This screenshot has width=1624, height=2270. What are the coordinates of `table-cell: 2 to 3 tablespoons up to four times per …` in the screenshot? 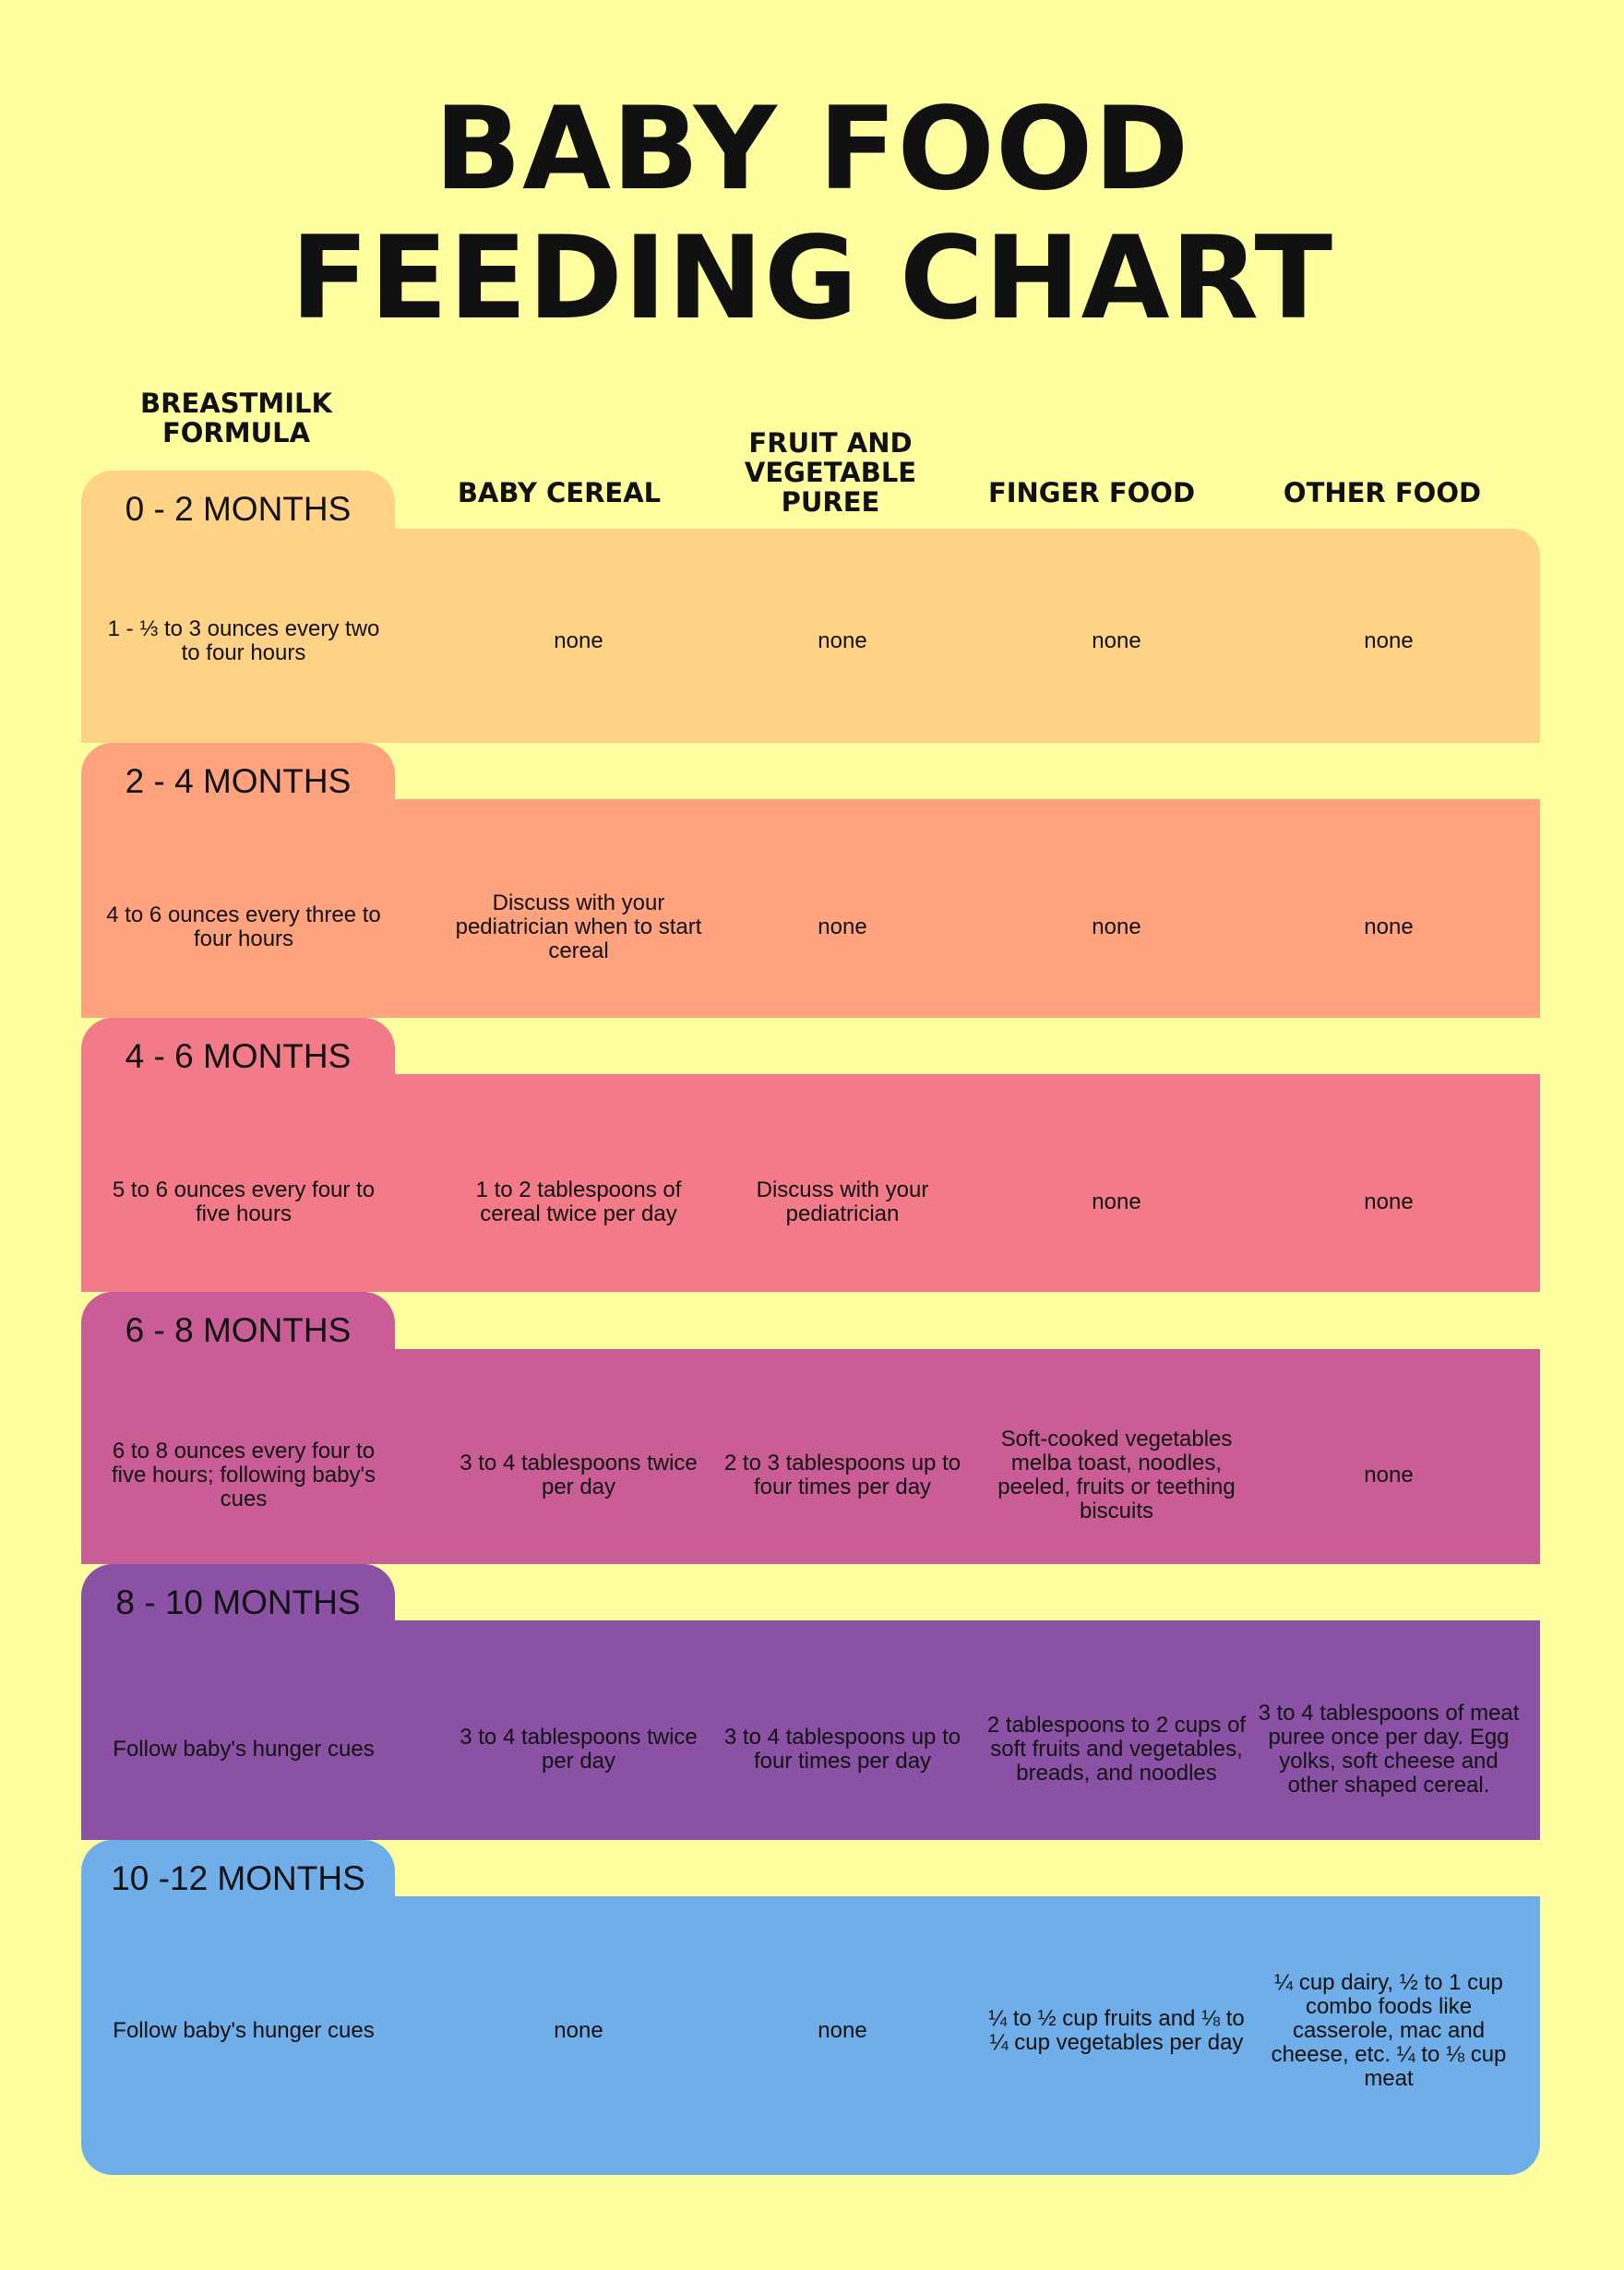 It's located at (842, 1475).